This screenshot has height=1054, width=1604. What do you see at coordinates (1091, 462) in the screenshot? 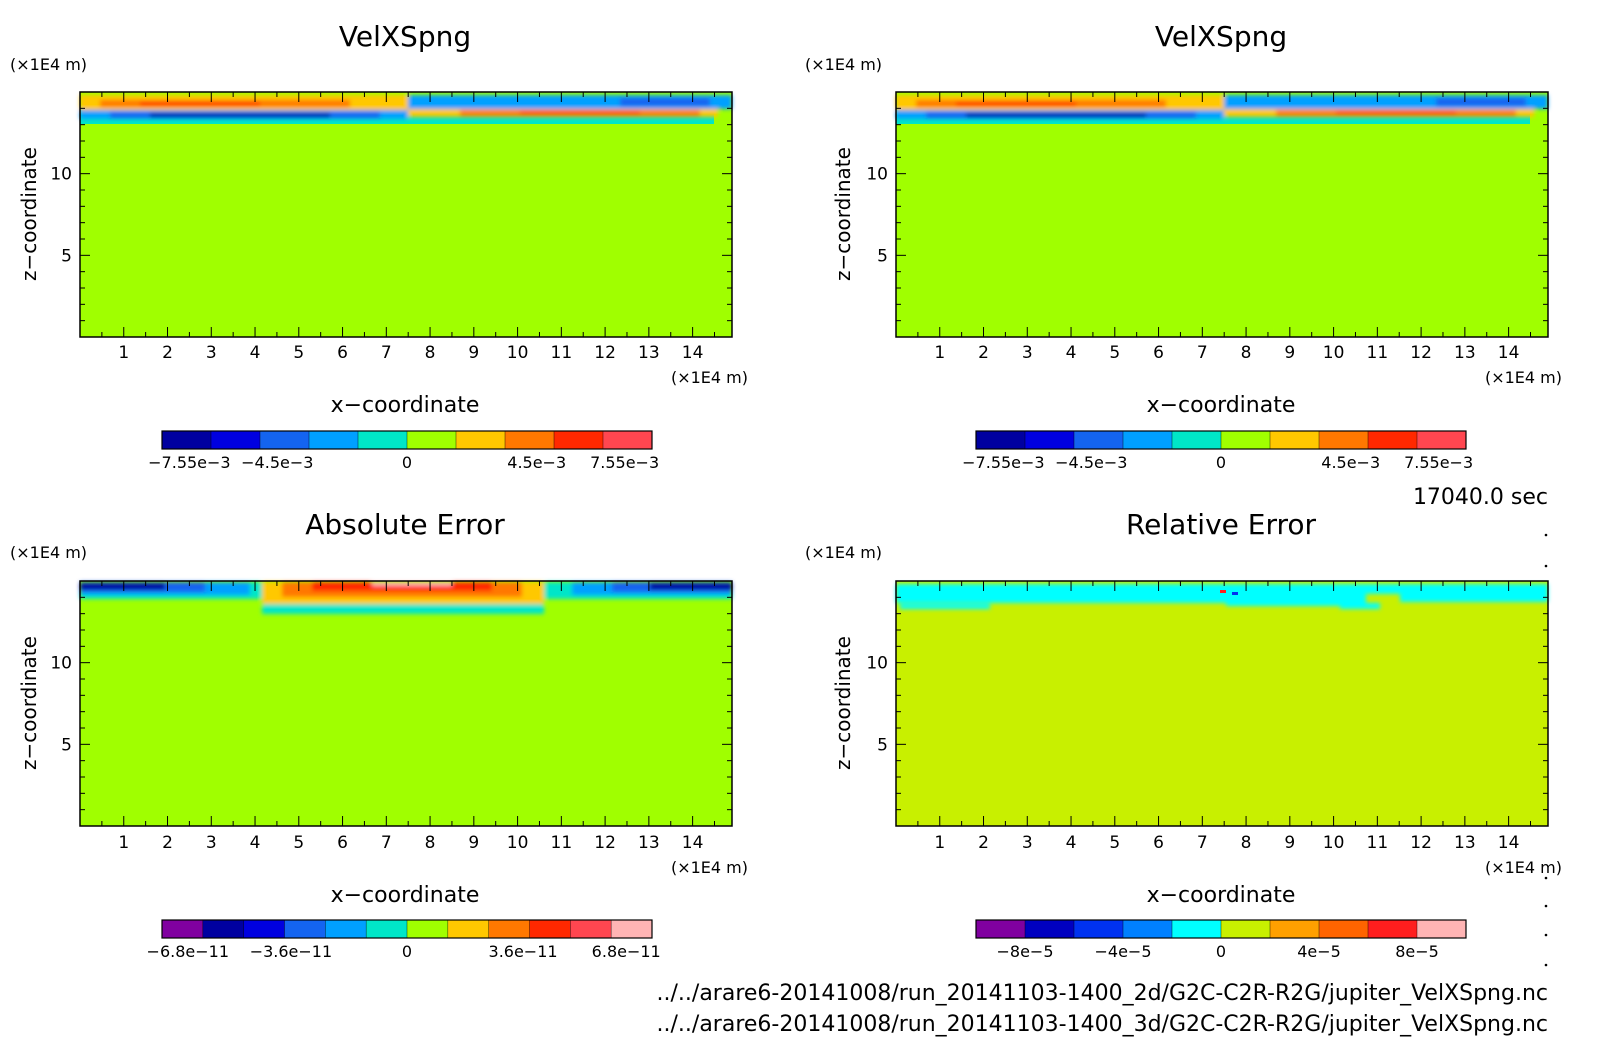
I see `colorbar-tick-label: −4.5e−3` at bounding box center [1091, 462].